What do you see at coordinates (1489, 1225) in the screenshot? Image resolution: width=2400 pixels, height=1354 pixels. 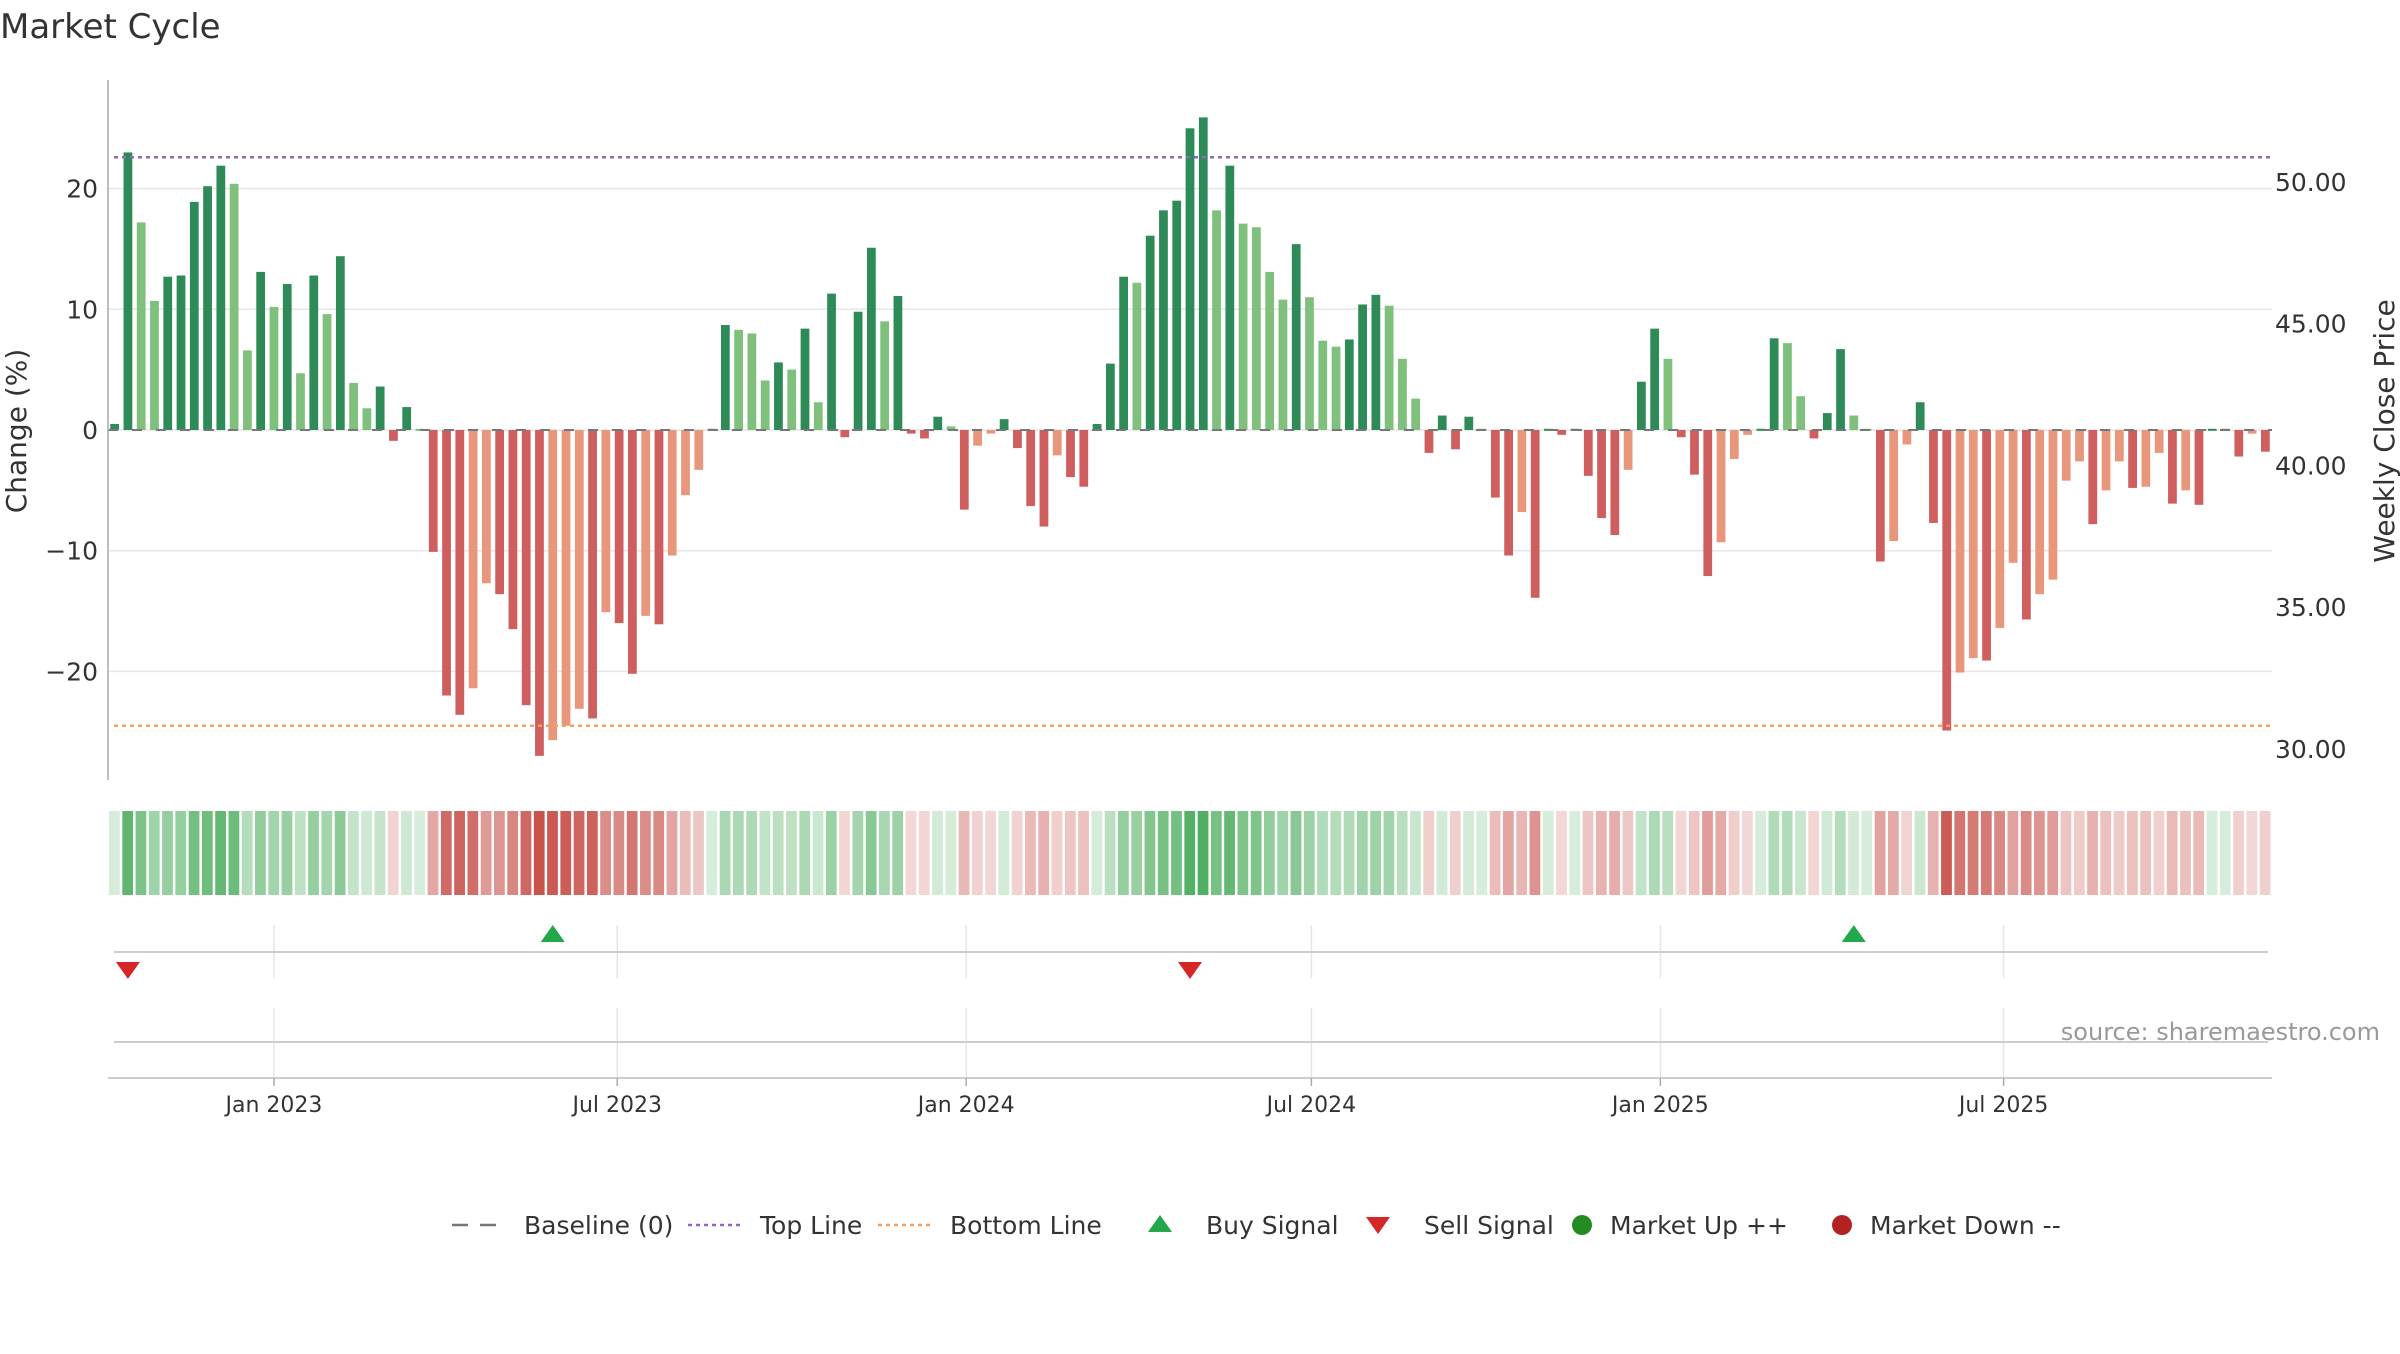 I see `legend-label: Sell Signal` at bounding box center [1489, 1225].